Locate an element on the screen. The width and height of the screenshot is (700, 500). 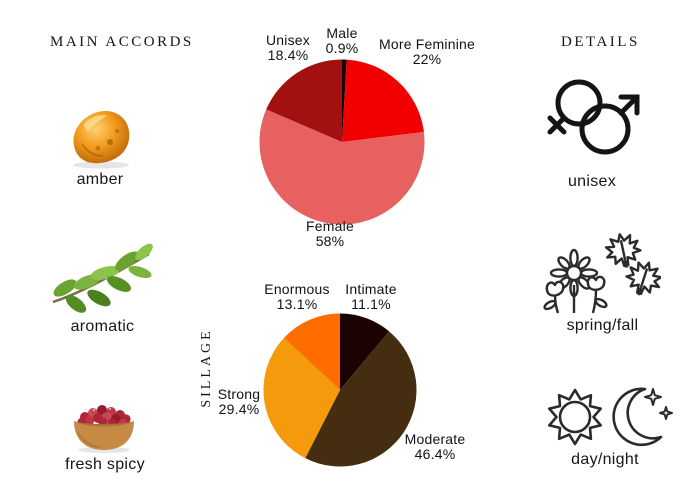
gender-pie-label-more-feminine: More Feminine 22% is located at coordinates (427, 51).